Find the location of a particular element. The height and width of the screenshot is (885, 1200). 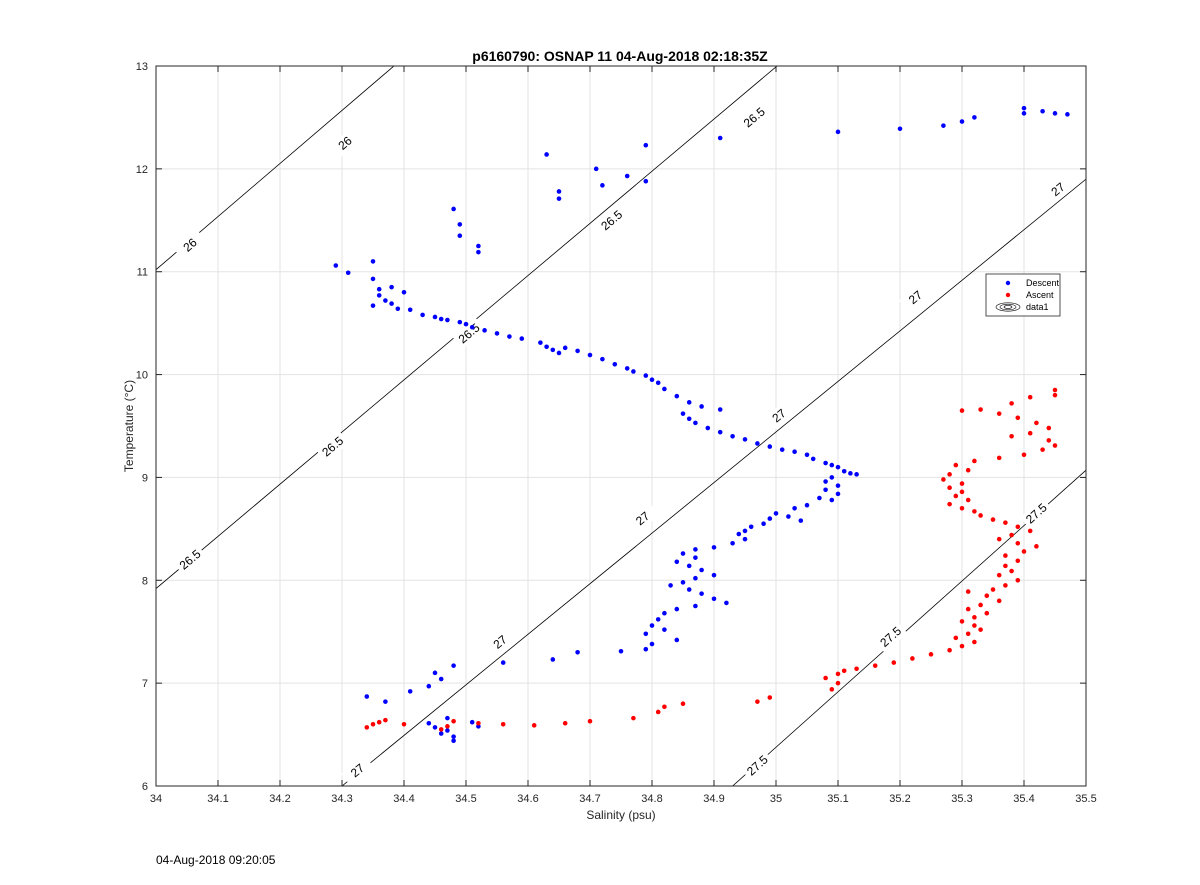

x-tick-label: 34.3 is located at coordinates (341, 799).